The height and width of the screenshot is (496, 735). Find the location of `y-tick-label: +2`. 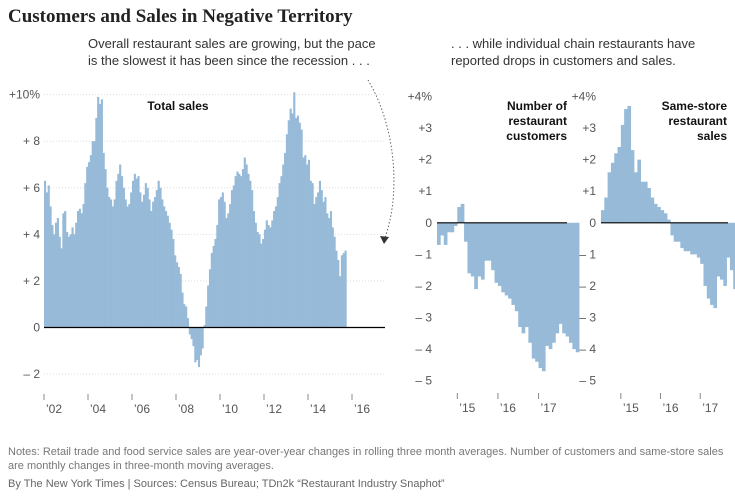

y-tick-label: +2 is located at coordinates (589, 160).